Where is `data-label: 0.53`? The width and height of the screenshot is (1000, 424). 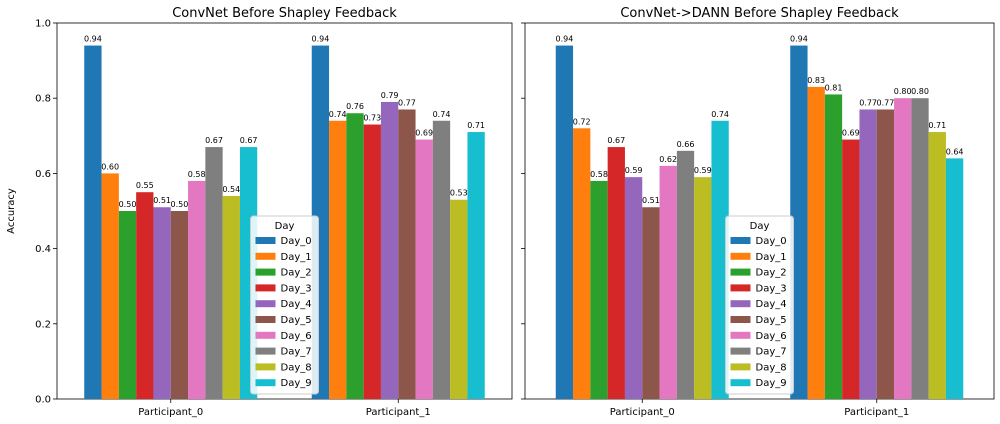 data-label: 0.53 is located at coordinates (459, 193).